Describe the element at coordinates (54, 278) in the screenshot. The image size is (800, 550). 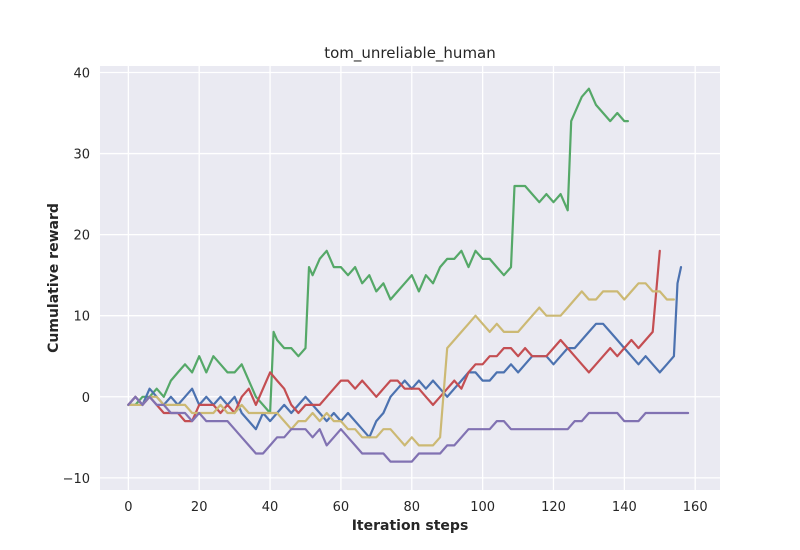
I see `y-axis-label: Cumulative reward` at that location.